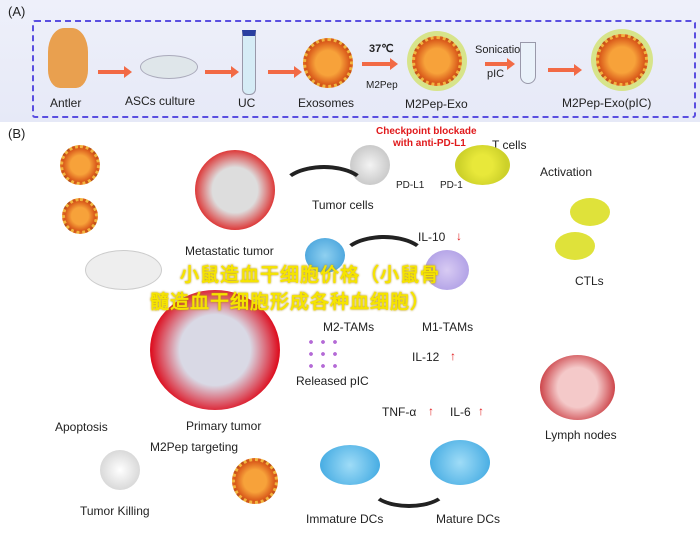 Image resolution: width=700 pixels, height=547 pixels. What do you see at coordinates (345, 519) in the screenshot?
I see `immature-dcs-label: Immature DCs` at bounding box center [345, 519].